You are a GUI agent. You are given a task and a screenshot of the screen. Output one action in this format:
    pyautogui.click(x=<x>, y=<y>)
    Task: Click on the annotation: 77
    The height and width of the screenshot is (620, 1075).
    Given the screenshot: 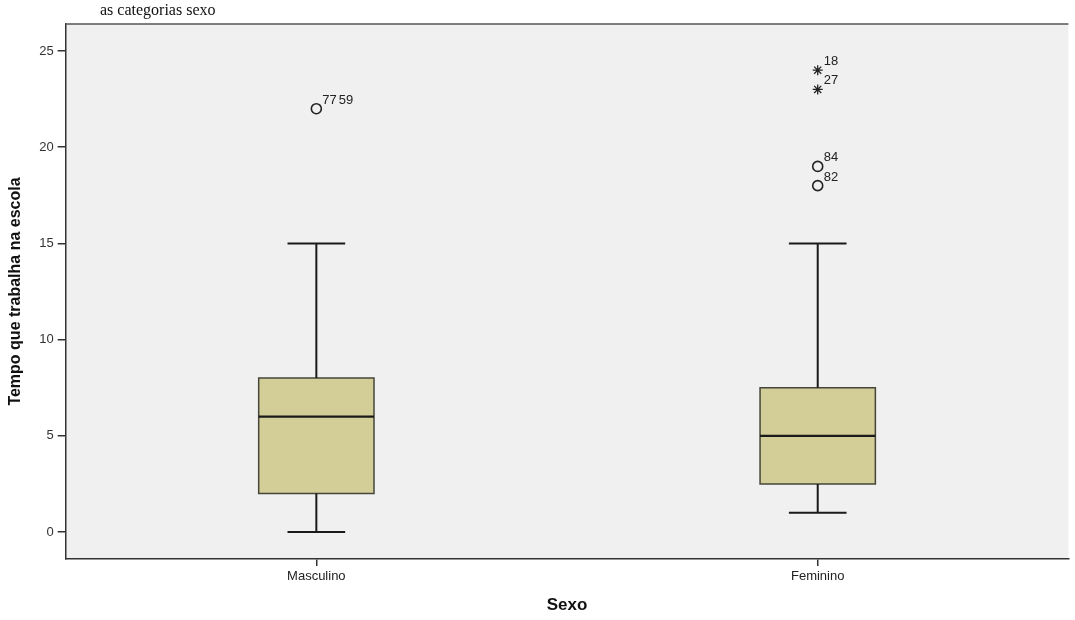 What is the action you would take?
    pyautogui.click(x=329, y=99)
    